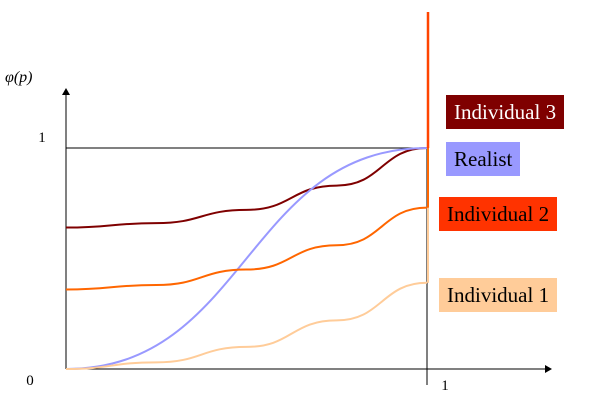  Describe the element at coordinates (548, 369) in the screenshot. I see `x-axis-arrow` at that location.